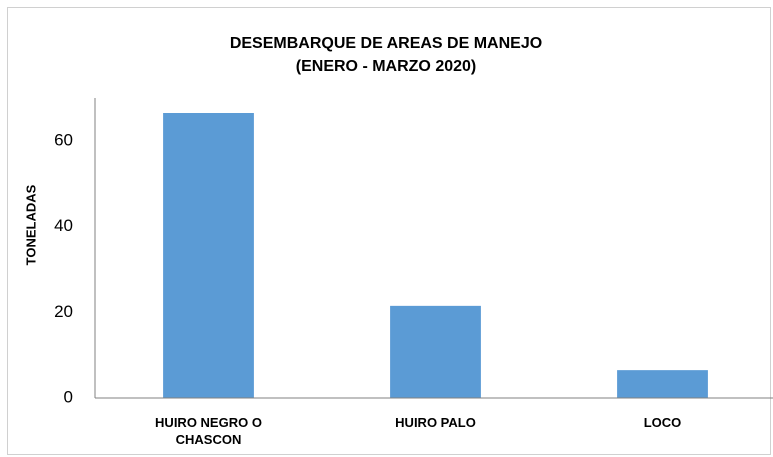 This screenshot has height=457, width=773. I want to click on y-tick-label: 0, so click(68, 396).